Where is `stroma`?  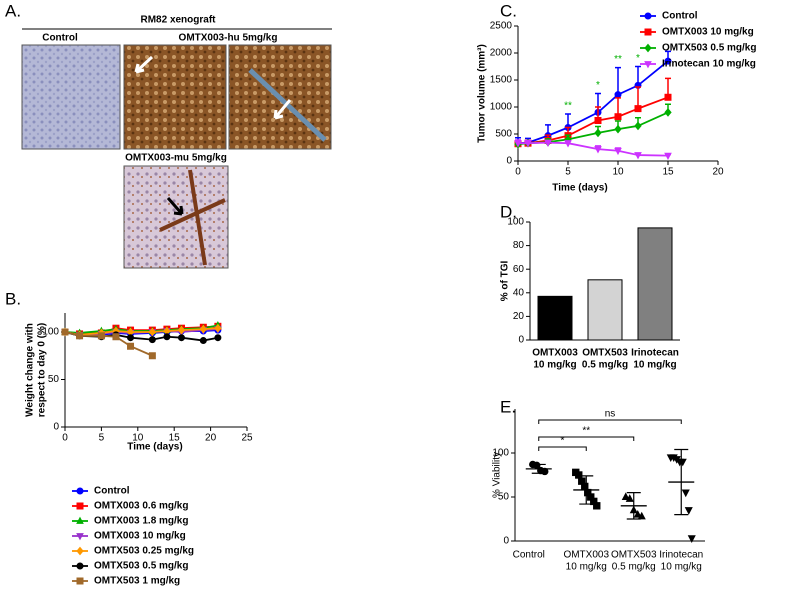
stroma is located at coordinates (192, 217).